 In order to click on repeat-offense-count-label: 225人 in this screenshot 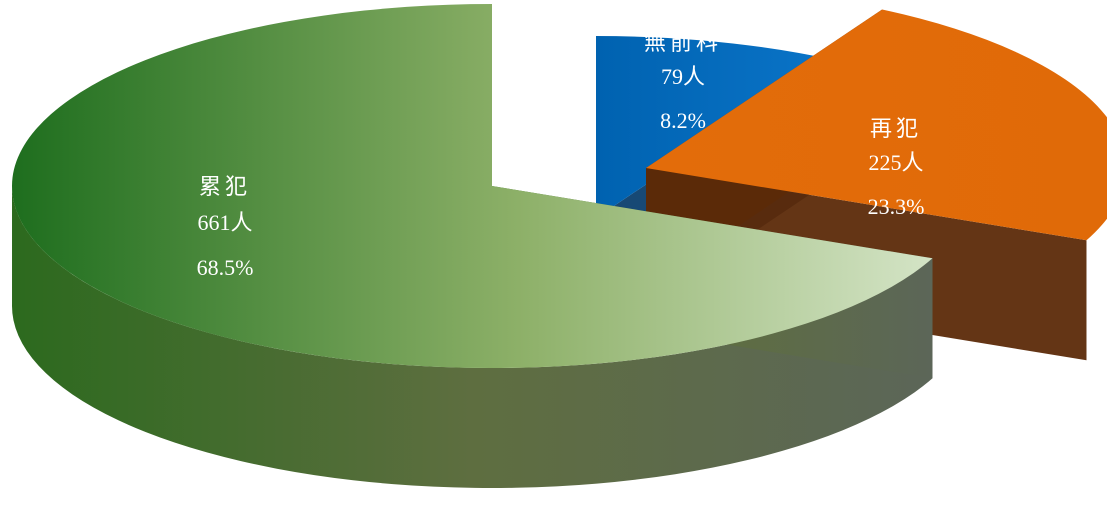, I will do `click(895, 162)`.